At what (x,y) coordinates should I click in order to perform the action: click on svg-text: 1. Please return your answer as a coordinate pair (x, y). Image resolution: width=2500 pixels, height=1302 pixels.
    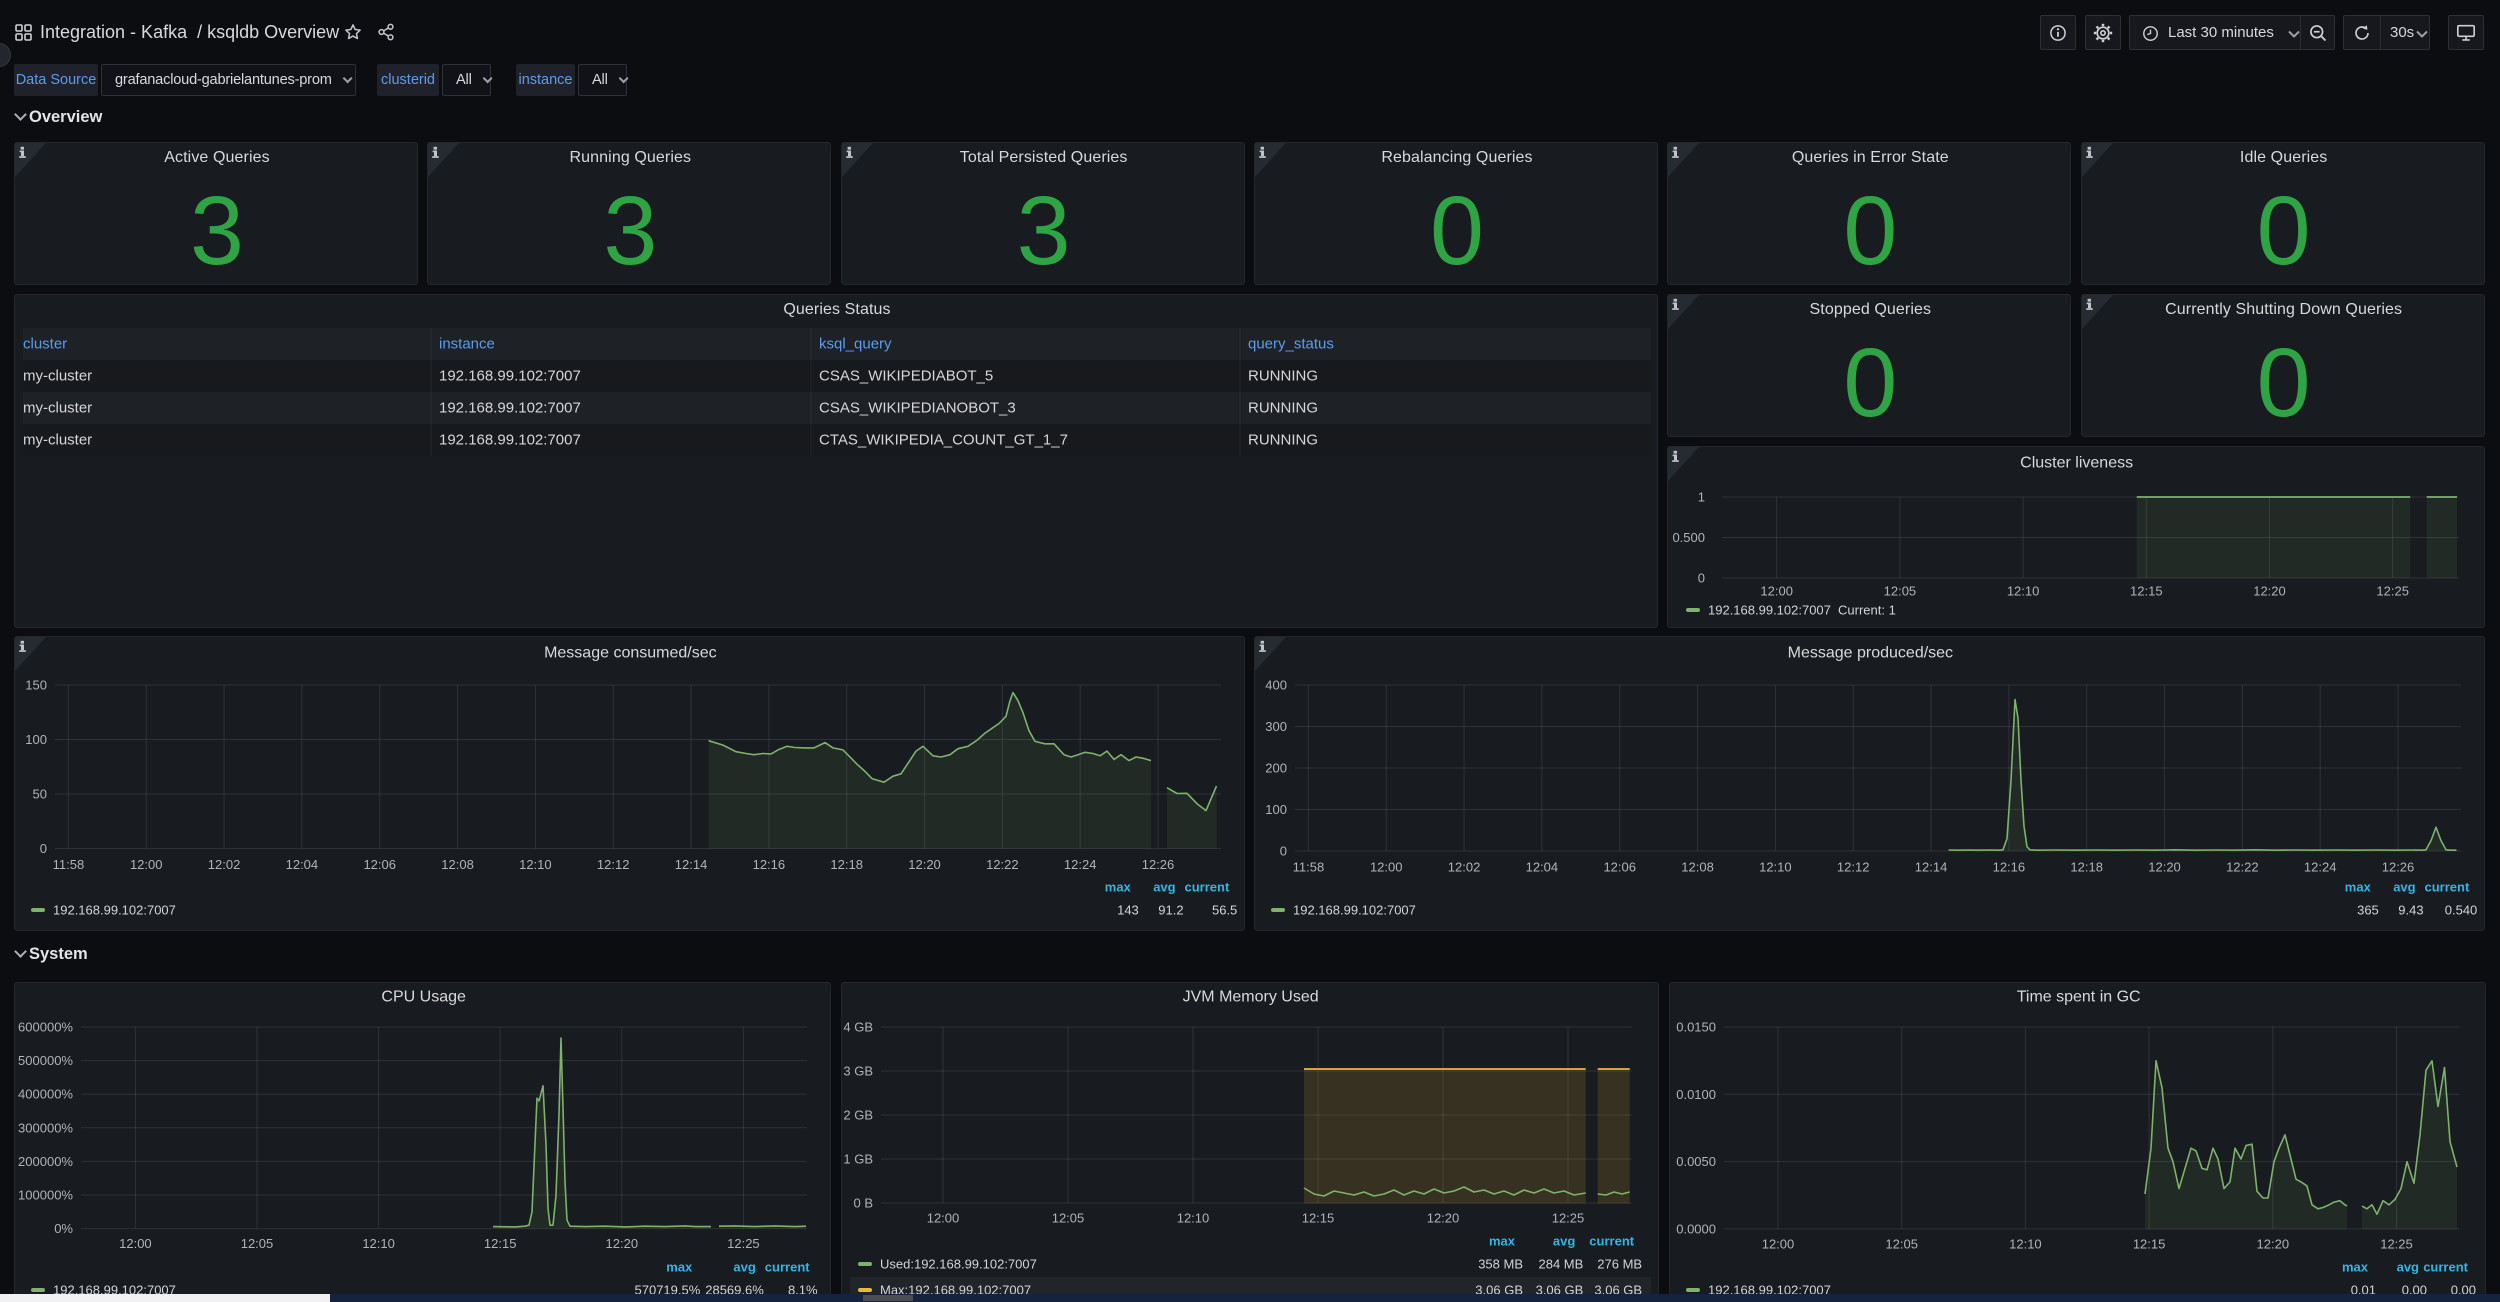
    Looking at the image, I should click on (1701, 497).